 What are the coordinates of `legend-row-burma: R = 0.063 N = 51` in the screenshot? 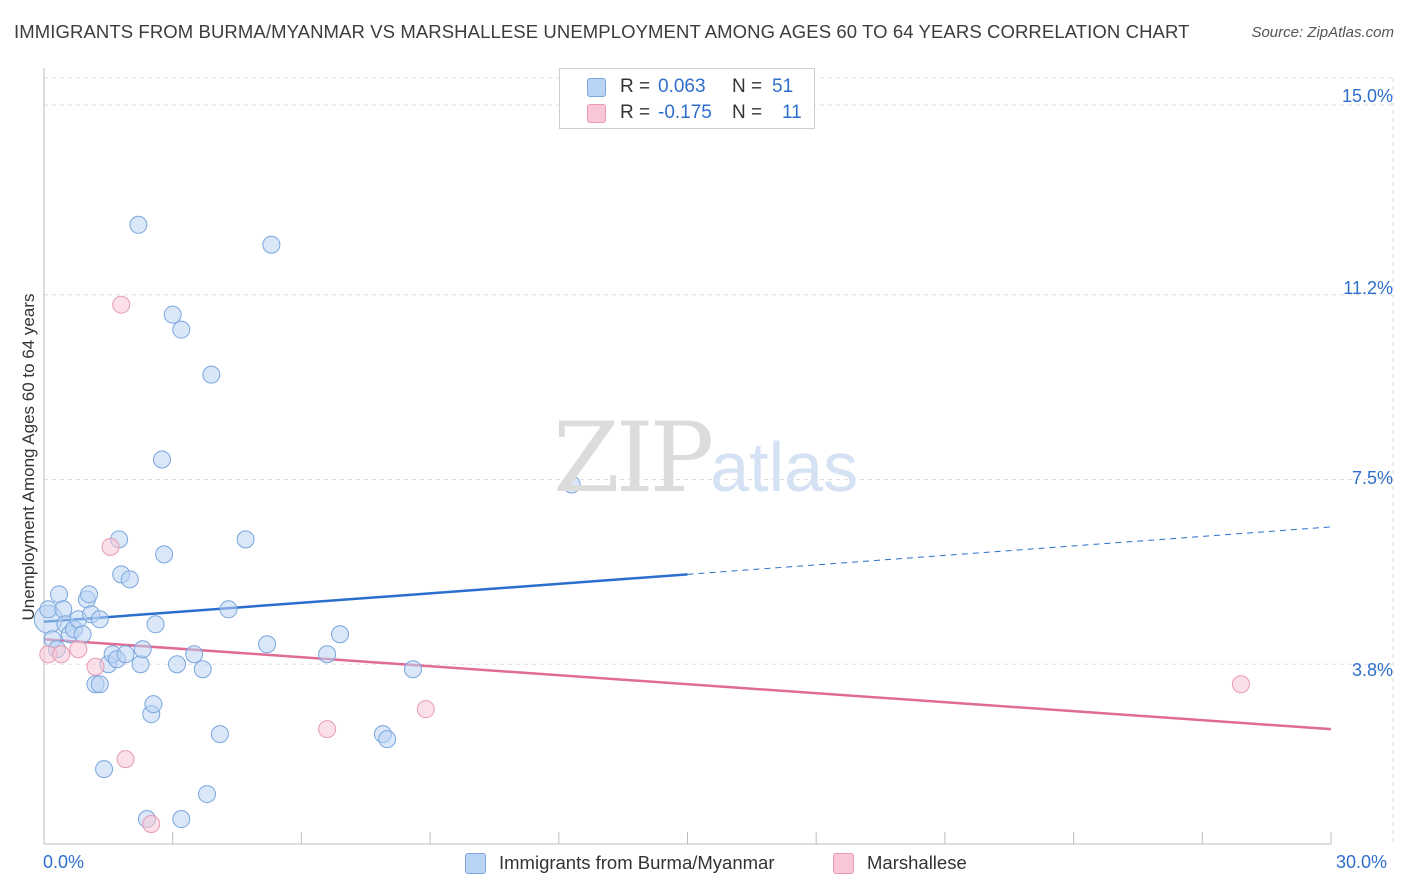 It's located at (690, 87).